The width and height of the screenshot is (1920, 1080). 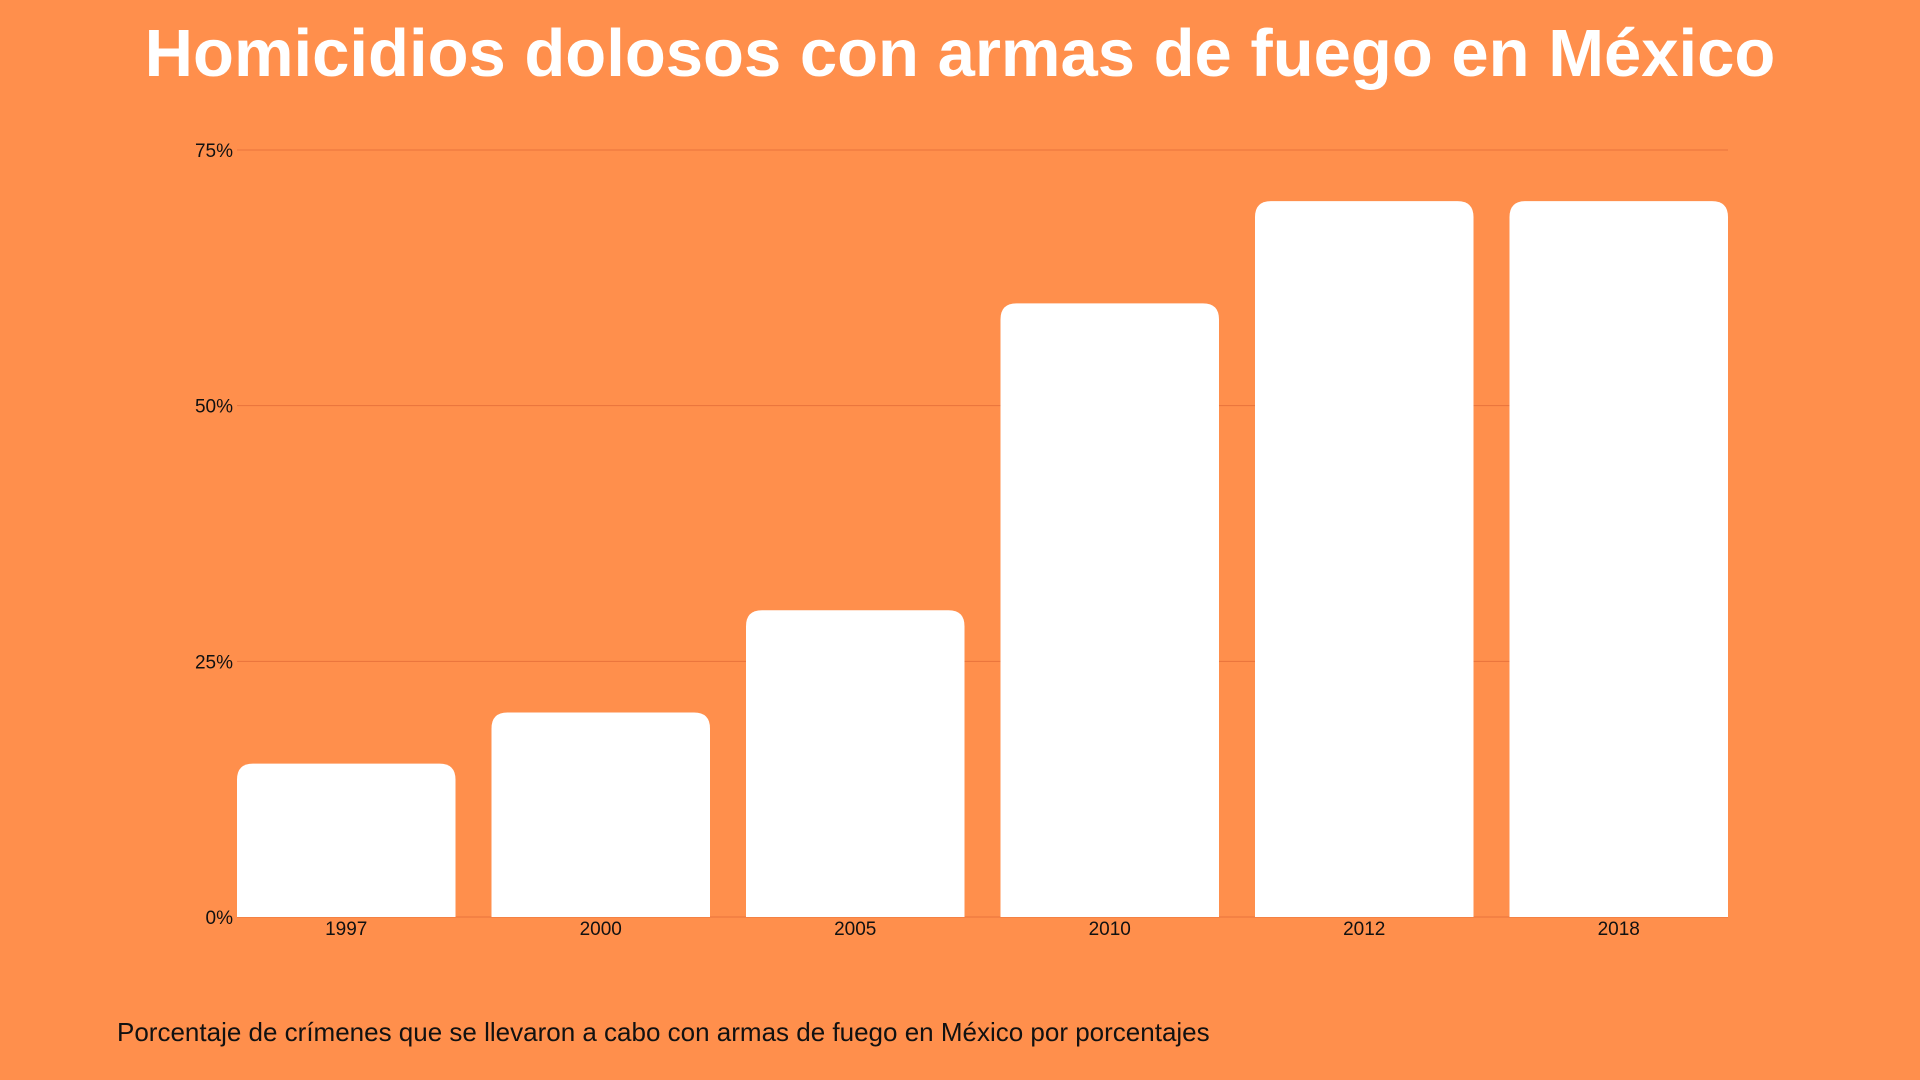 I want to click on y-tick-label: 50%, so click(x=214, y=407).